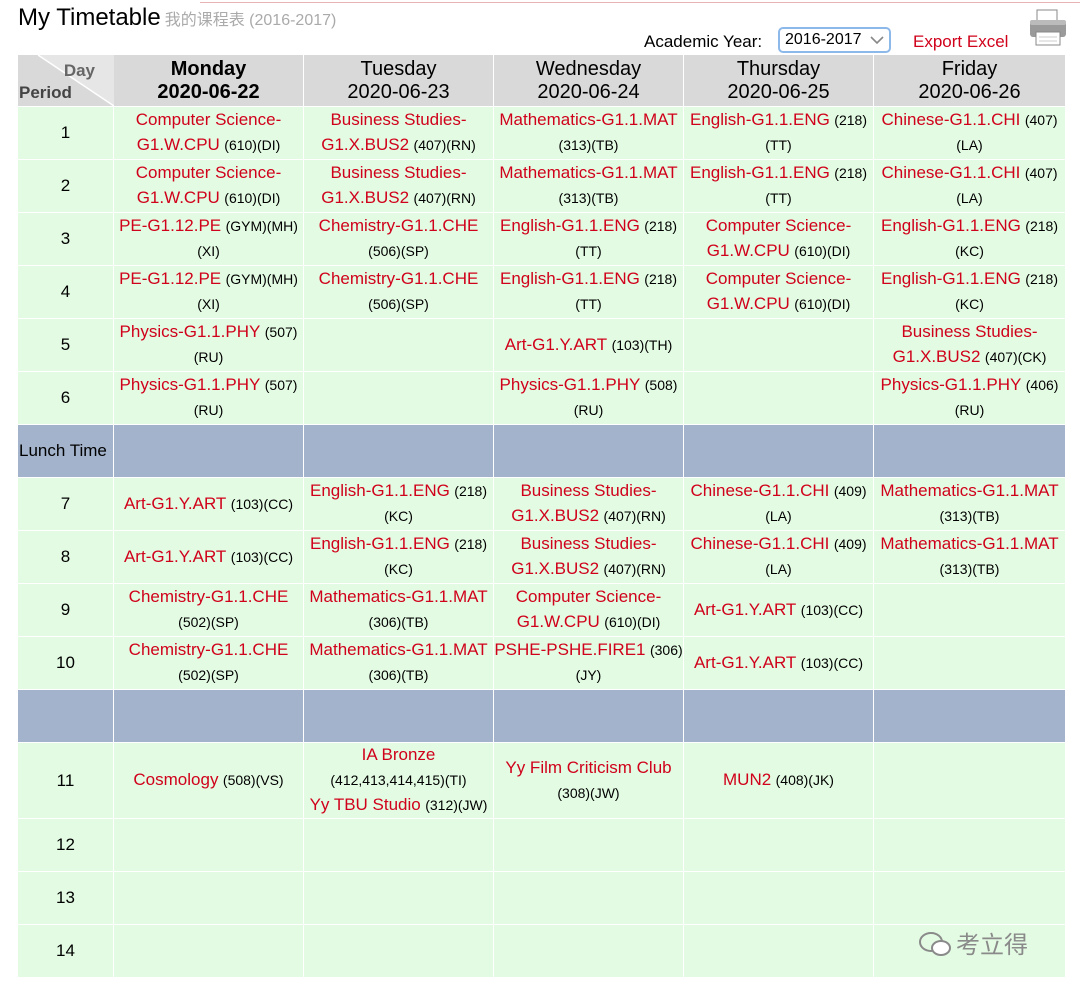 The height and width of the screenshot is (990, 1080). I want to click on lesson: Business Studies-G1.X.BUS2 (407)(RN), so click(398, 133).